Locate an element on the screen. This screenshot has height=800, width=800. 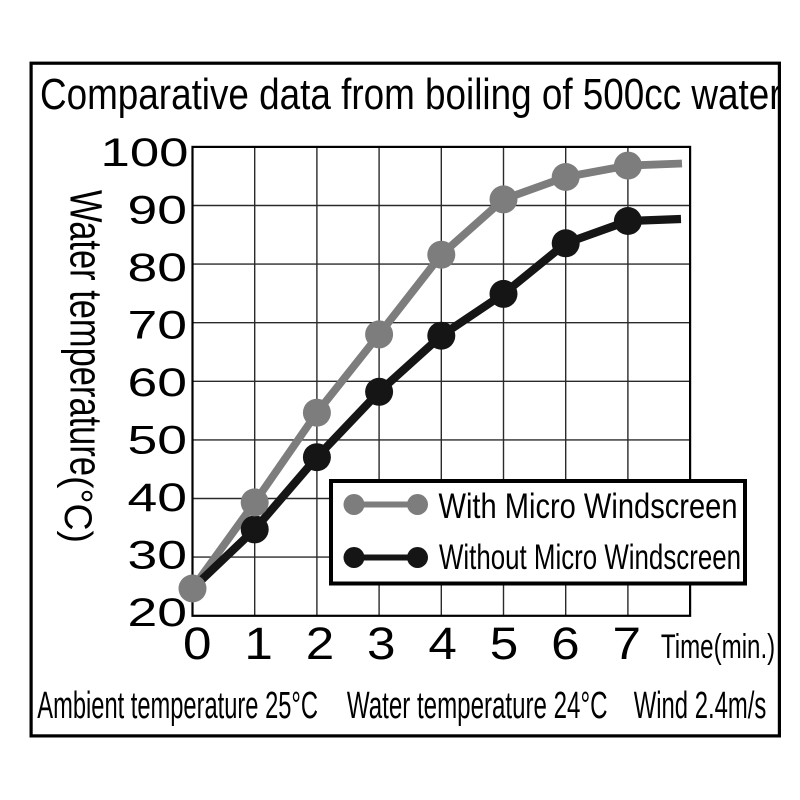
svg-text: With Micro Windscreen is located at coordinates (588, 506).